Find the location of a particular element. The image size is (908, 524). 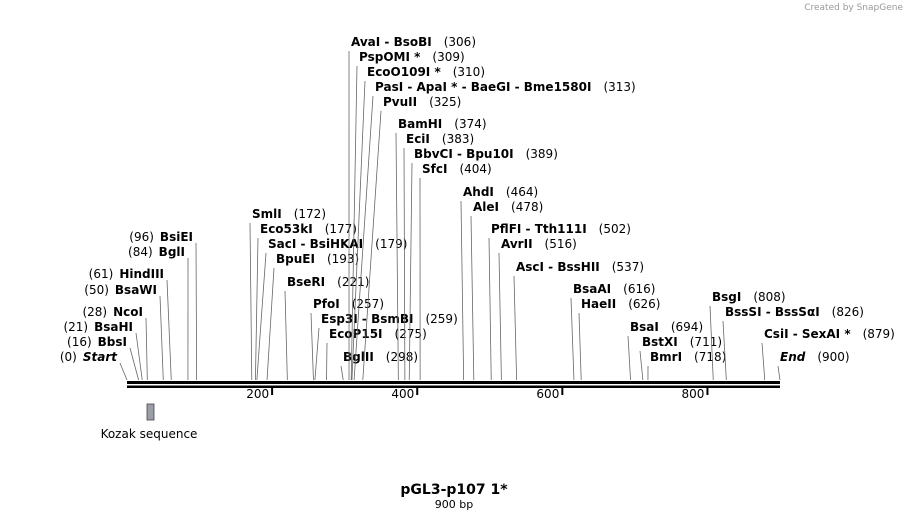

enzyme-name: PvuII is located at coordinates (400, 102).